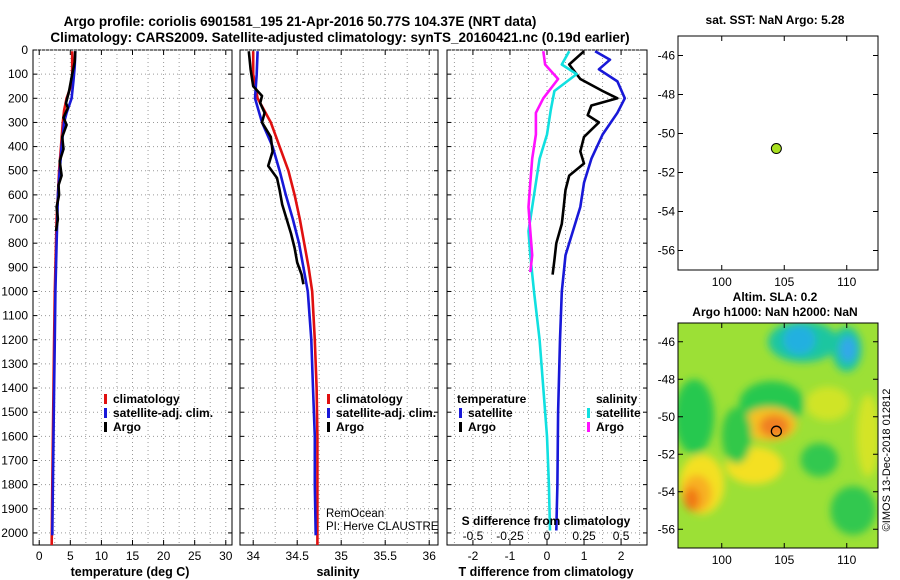 The width and height of the screenshot is (900, 580). I want to click on x2-tick-label: 0.5, so click(621, 536).